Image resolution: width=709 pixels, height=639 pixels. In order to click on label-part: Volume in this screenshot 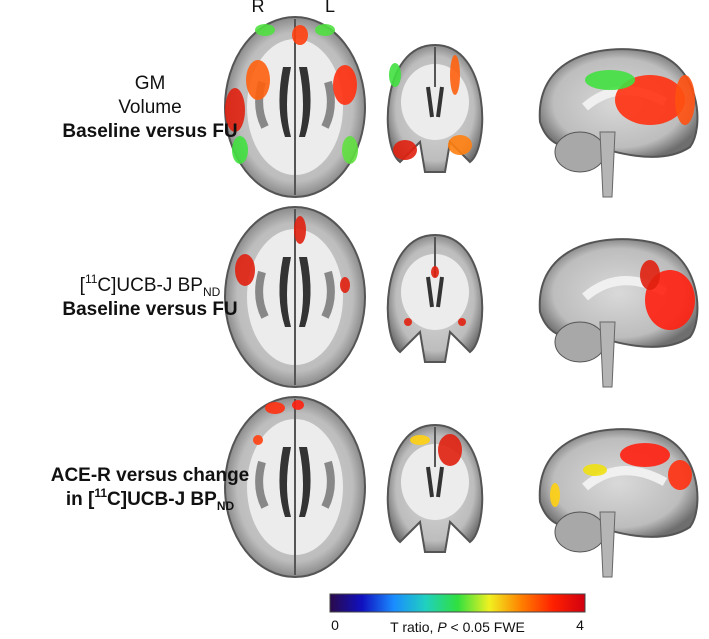, I will do `click(149, 107)`.